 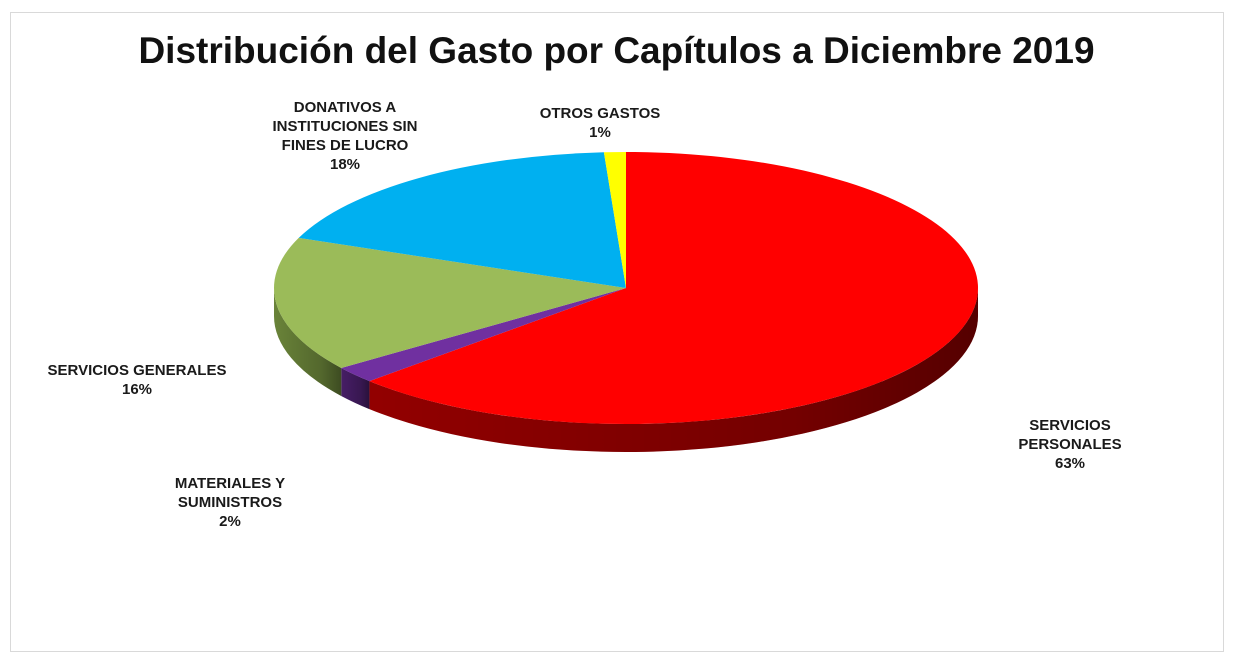 I want to click on label-materiales-suministros: MATERIALES Y SUMINISTROS 2%, so click(x=230, y=502).